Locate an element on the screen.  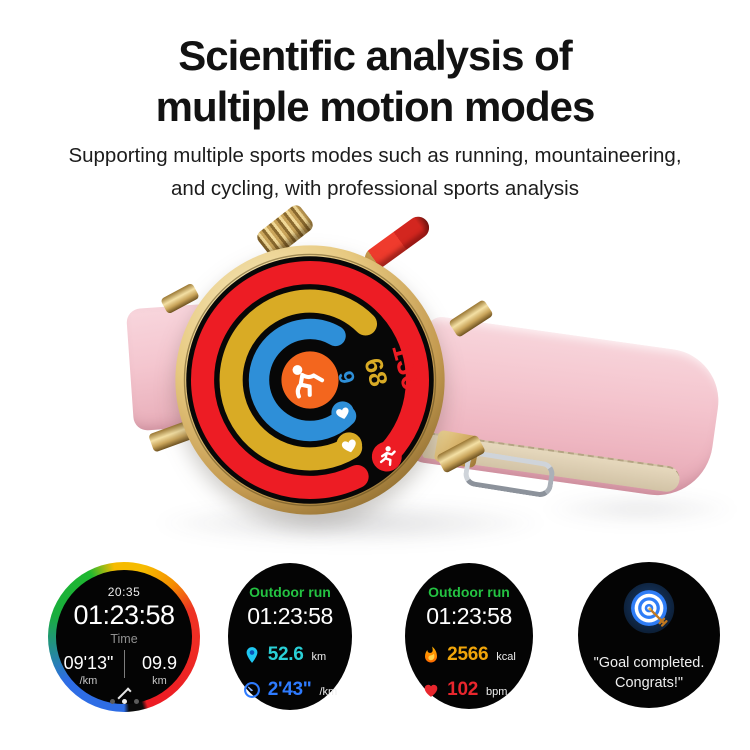
calories-value: 2566 is located at coordinates (468, 654).